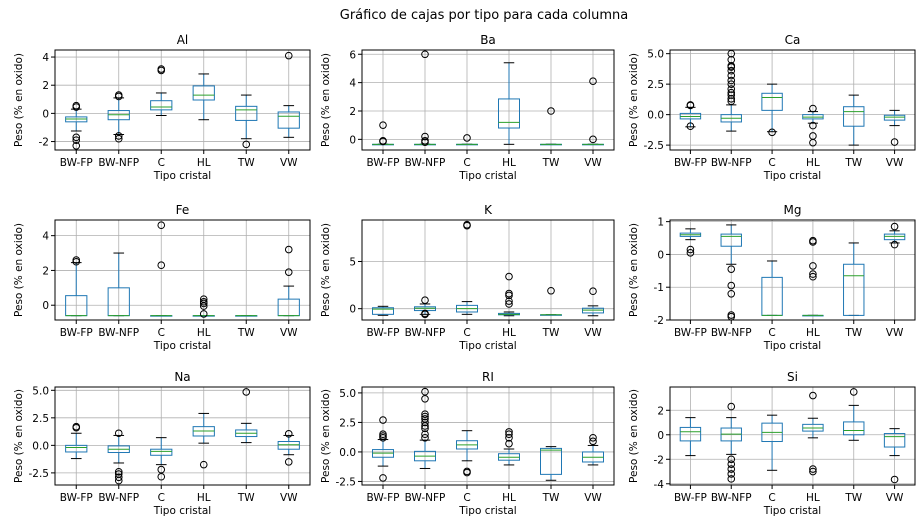 The image size is (923, 523). What do you see at coordinates (45, 237) in the screenshot?
I see `ytick-label: 4` at bounding box center [45, 237].